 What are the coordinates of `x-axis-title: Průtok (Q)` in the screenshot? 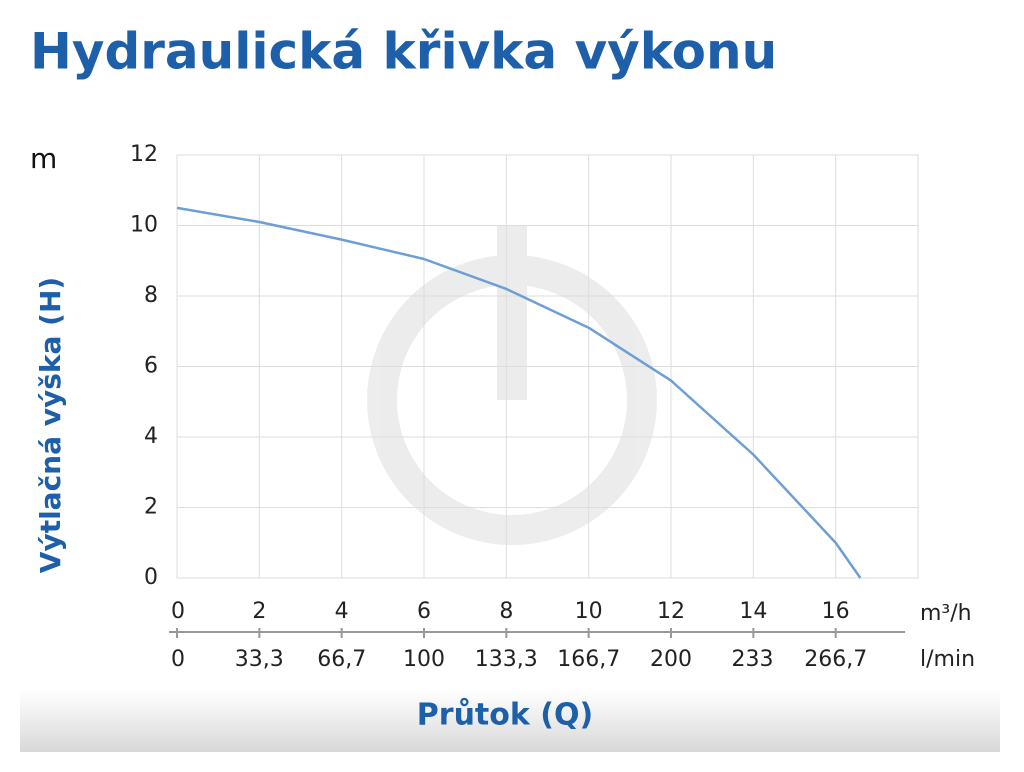 It's located at (505, 715).